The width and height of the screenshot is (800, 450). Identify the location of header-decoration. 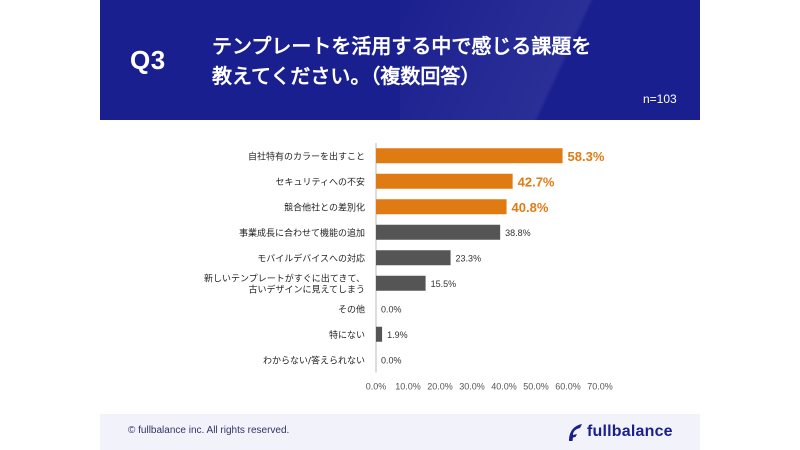
(550, 60).